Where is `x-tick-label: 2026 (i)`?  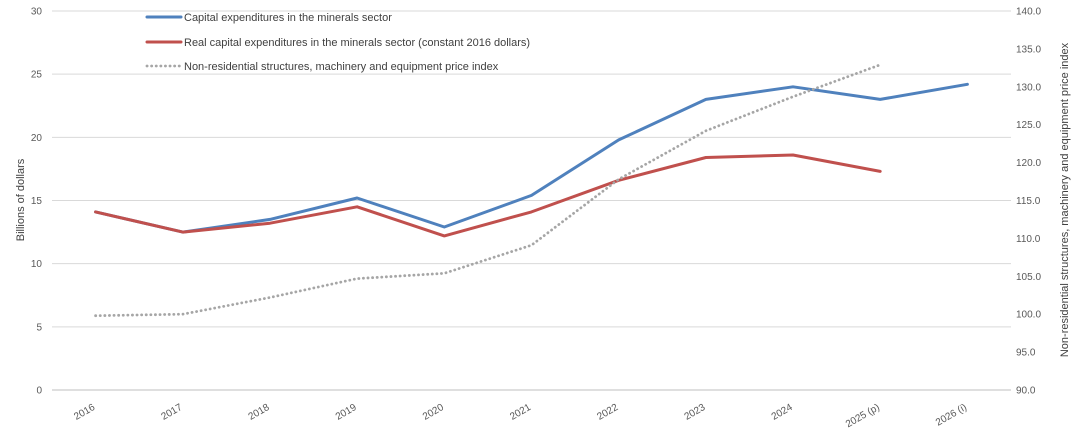 x-tick-label: 2026 (i) is located at coordinates (951, 415).